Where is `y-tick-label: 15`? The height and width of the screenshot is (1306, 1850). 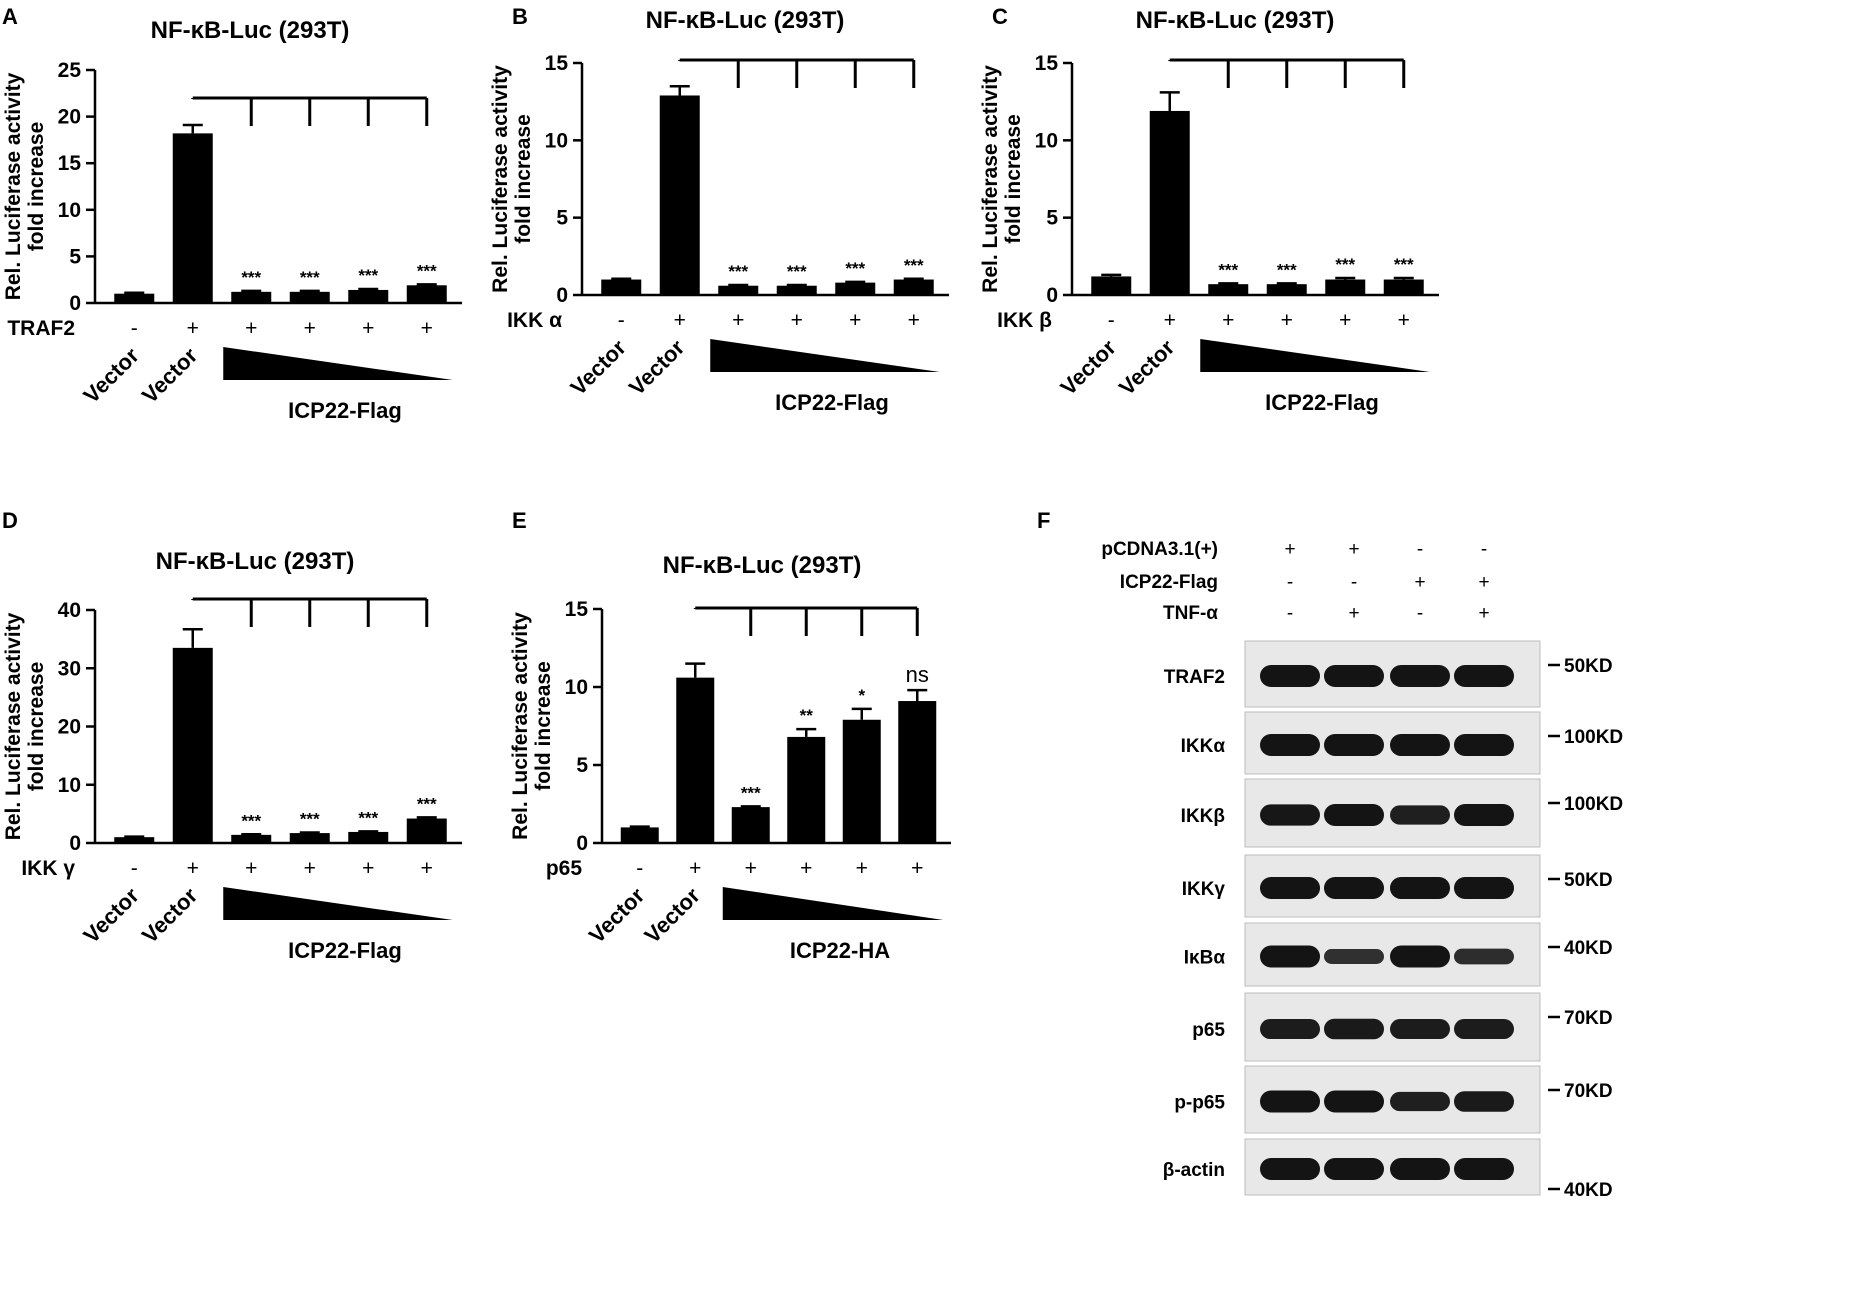 y-tick-label: 15 is located at coordinates (1047, 63).